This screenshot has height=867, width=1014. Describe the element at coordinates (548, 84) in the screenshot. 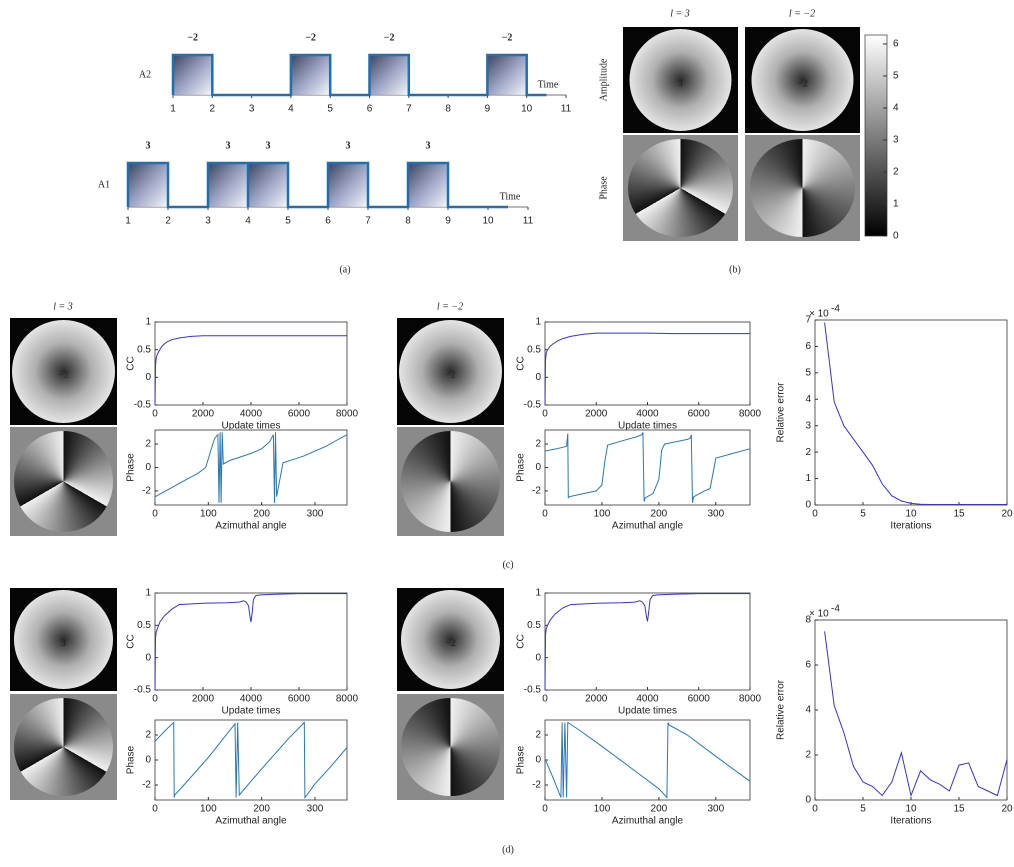

I see `axis-label: Time` at that location.